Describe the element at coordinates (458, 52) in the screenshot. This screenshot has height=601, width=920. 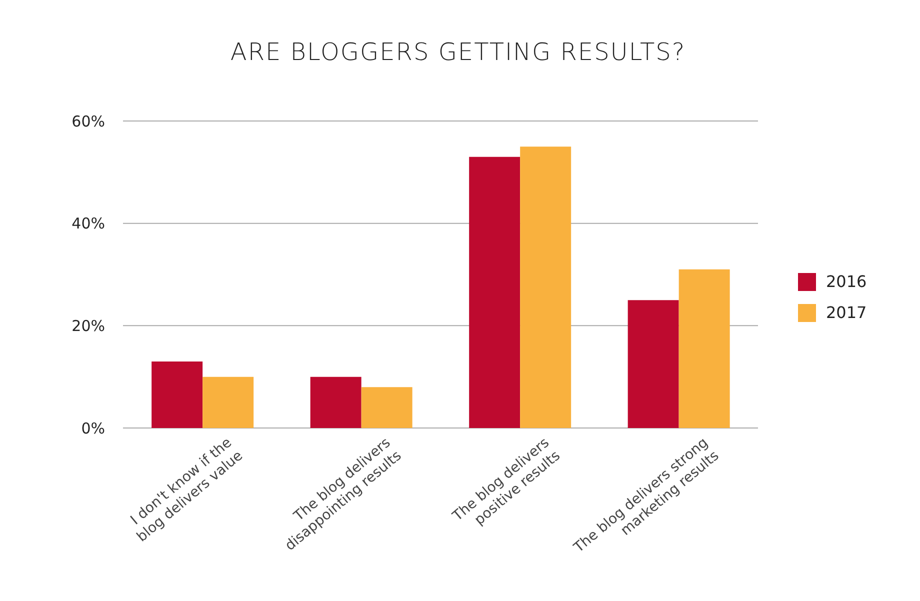
I see `chart-title: ARE BLOGGERS GETTING RESULTS?` at that location.